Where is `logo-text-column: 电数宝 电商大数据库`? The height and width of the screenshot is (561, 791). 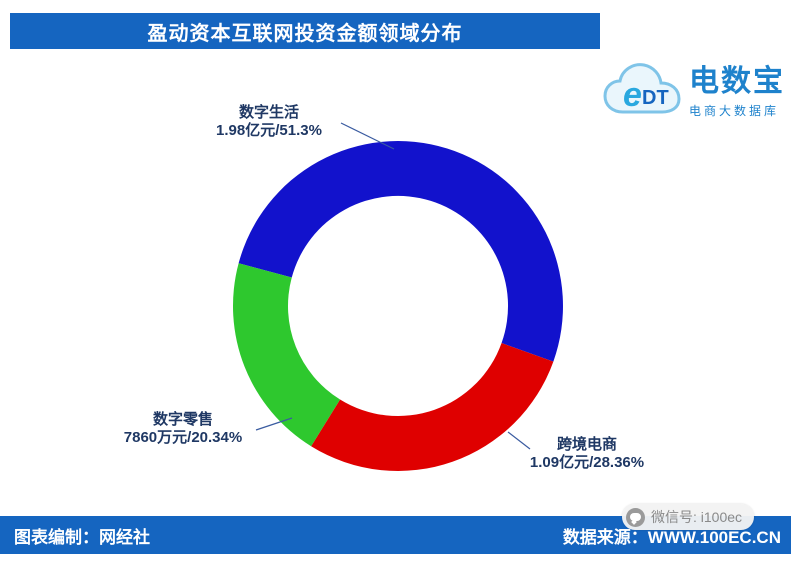
logo-text-column: 电数宝 电商大数据库 is located at coordinates (737, 91).